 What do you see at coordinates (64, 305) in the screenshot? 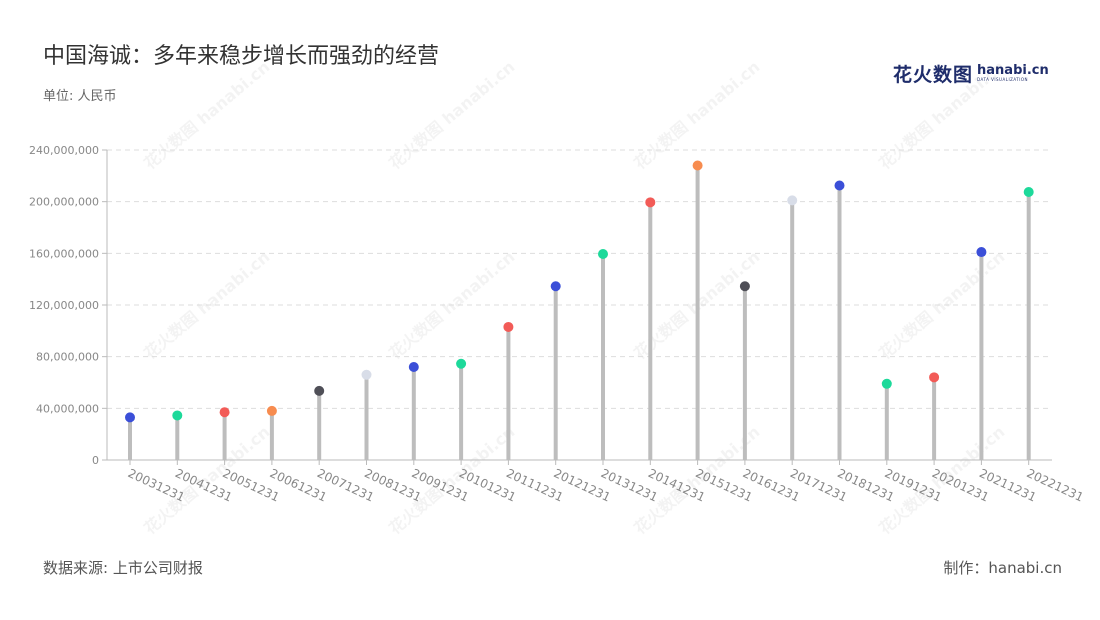
I see `y-tick-label: 120,000,000` at bounding box center [64, 305].